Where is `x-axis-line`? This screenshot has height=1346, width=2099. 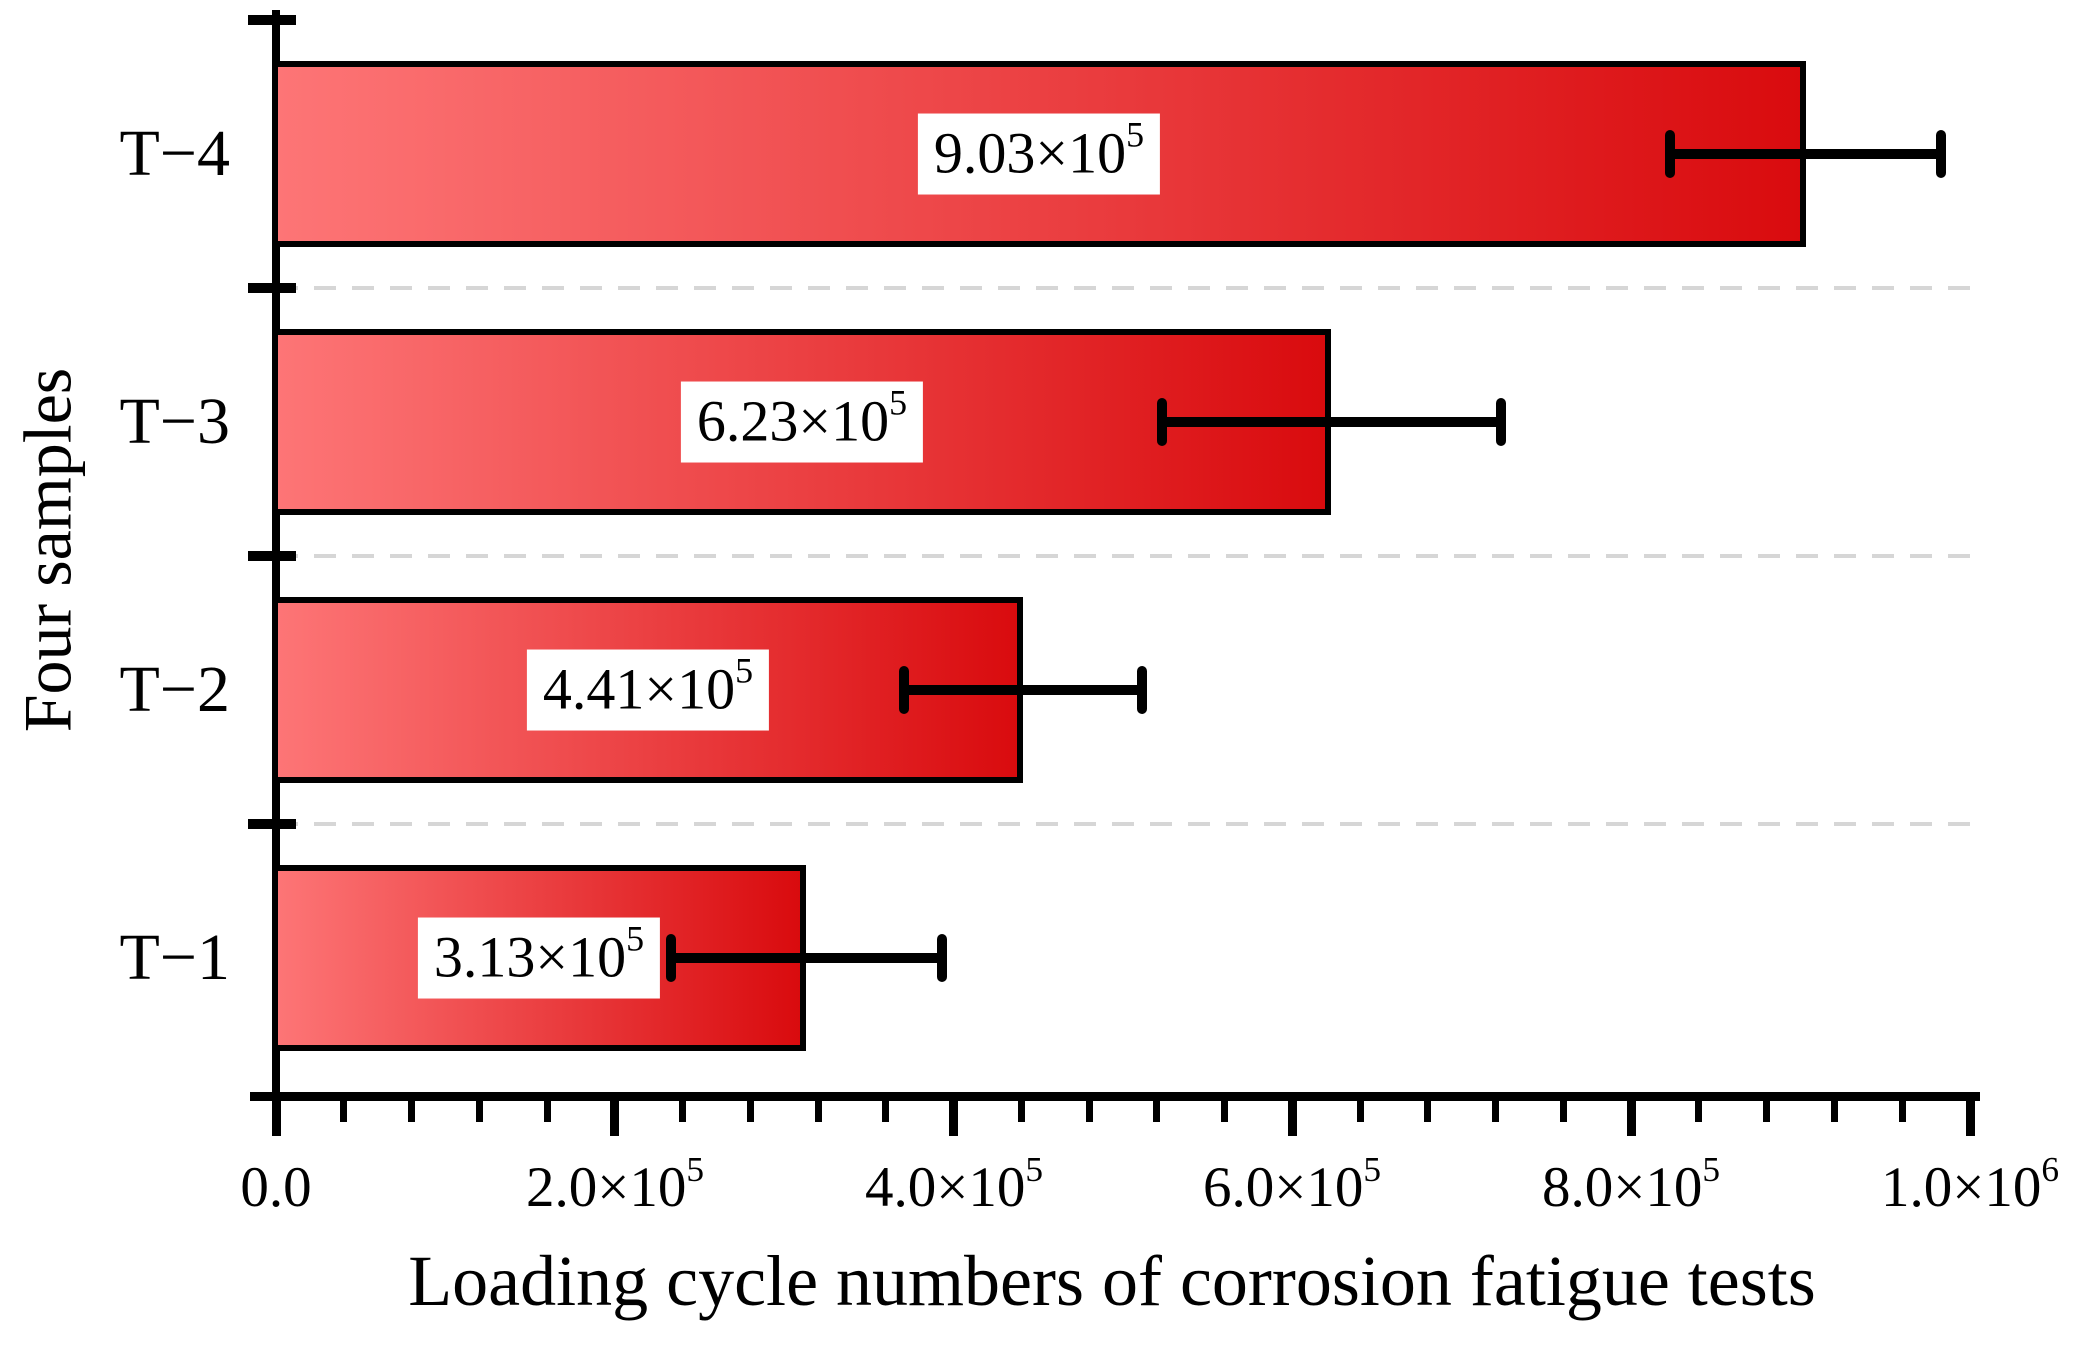 x-axis-line is located at coordinates (1115, 1096).